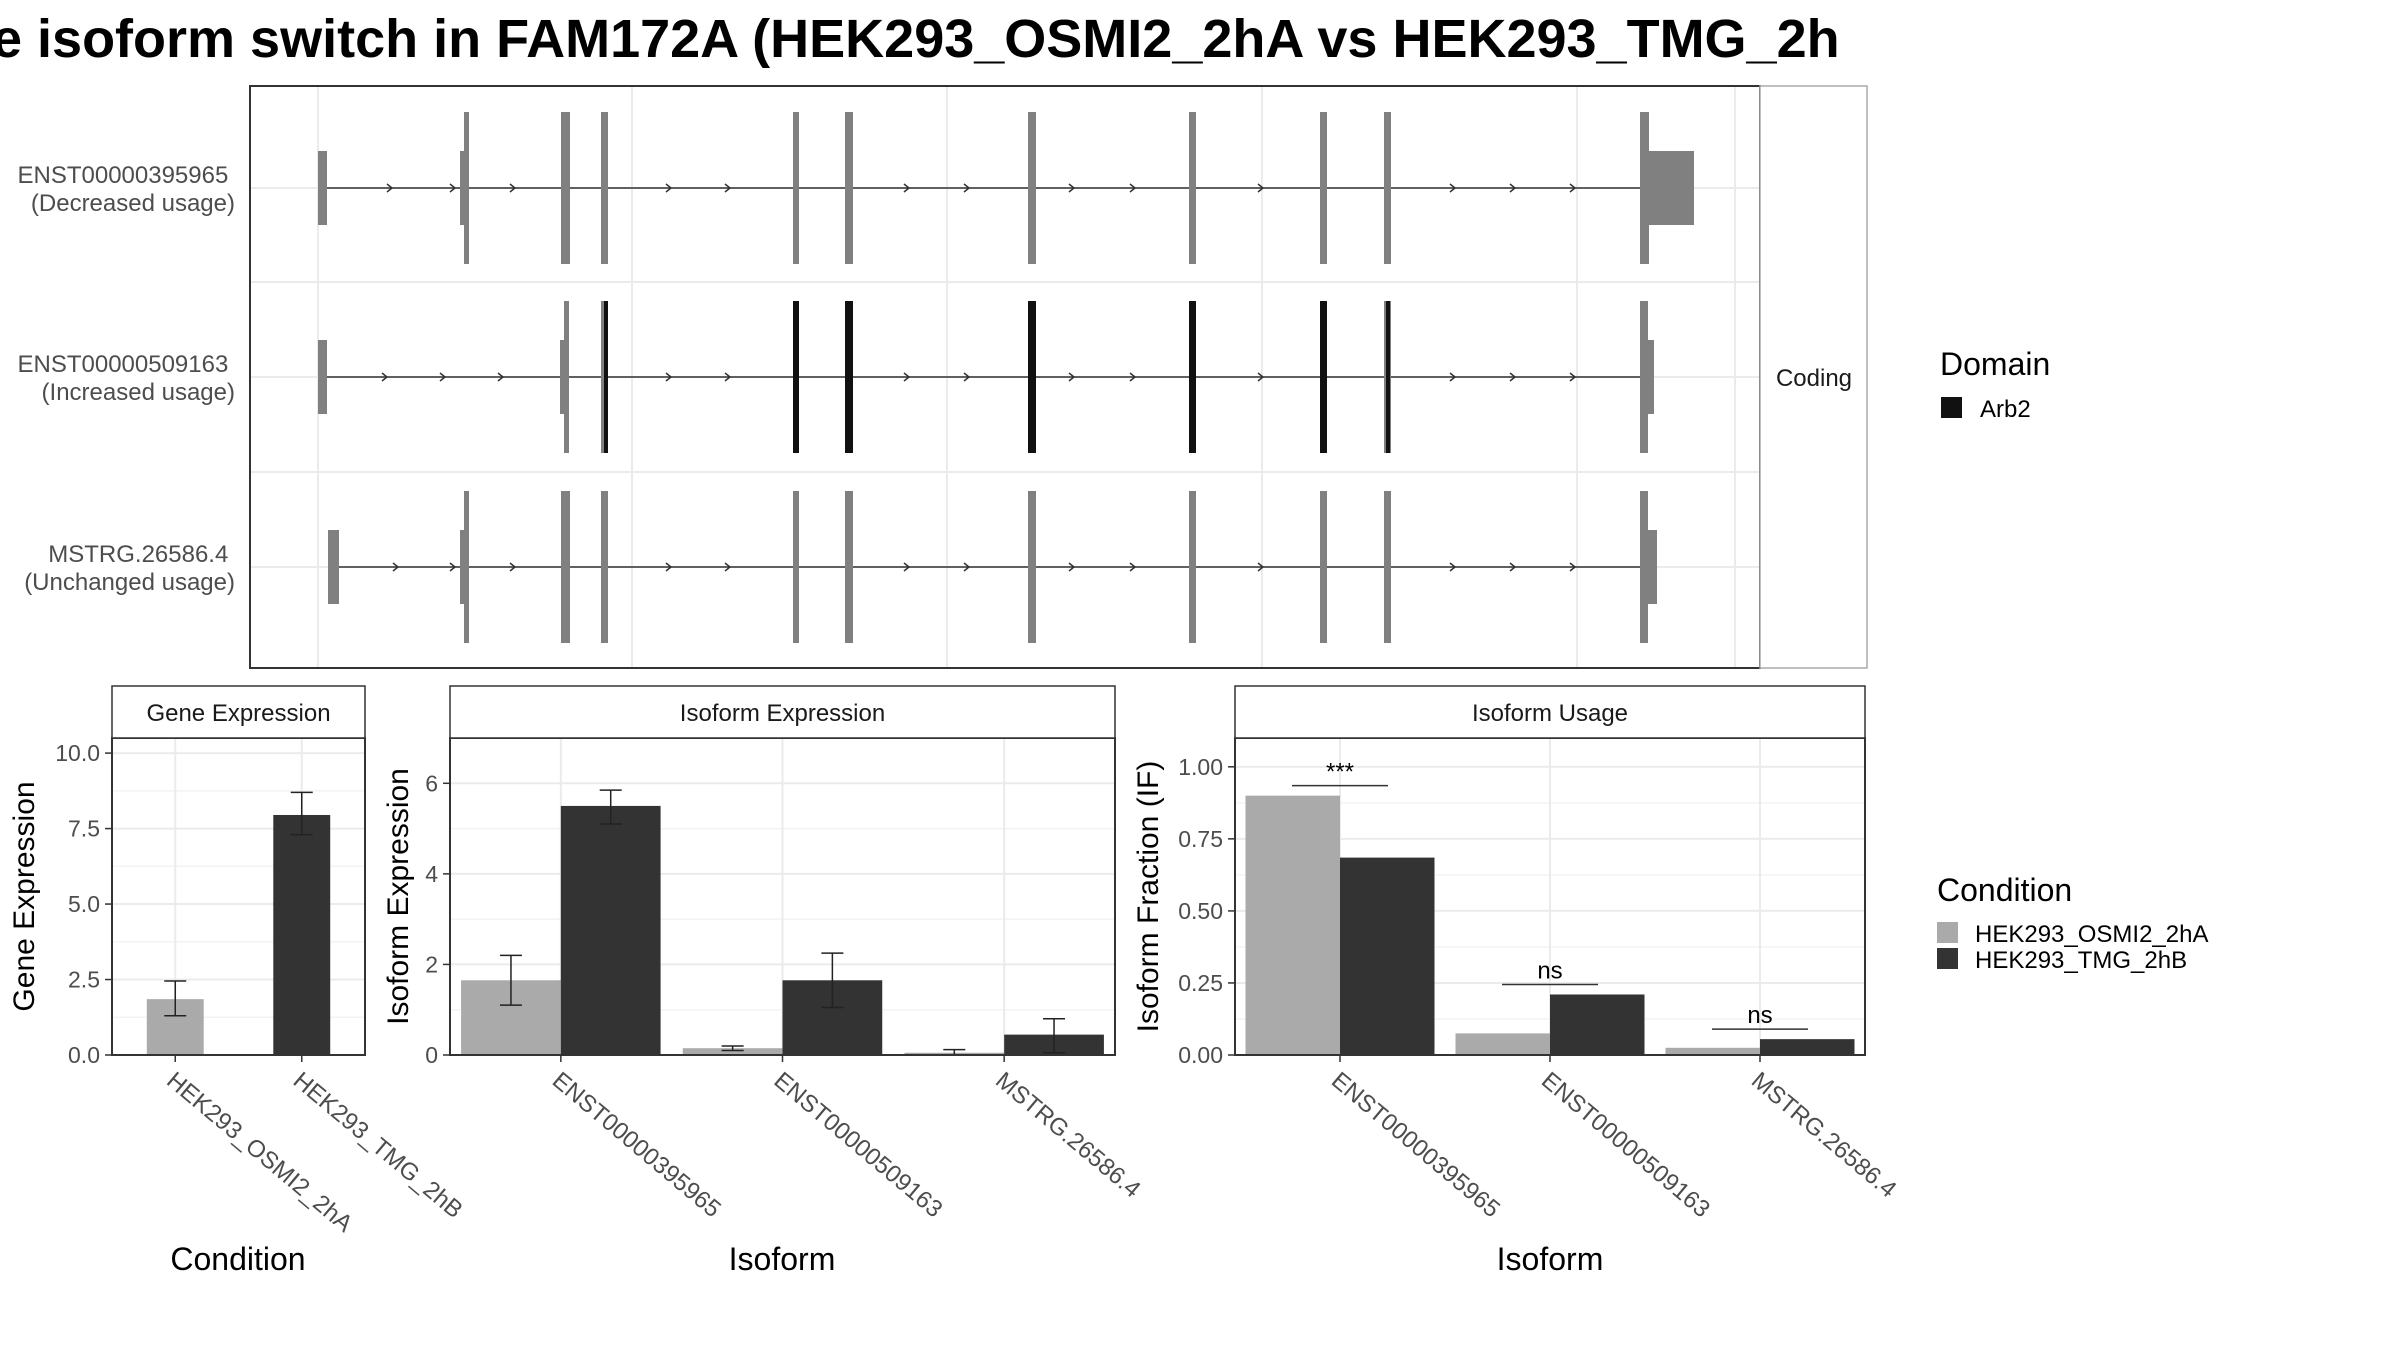 Image resolution: width=2400 pixels, height=1350 pixels. I want to click on y-axis-title: Isoform Fraction (IF), so click(1148, 897).